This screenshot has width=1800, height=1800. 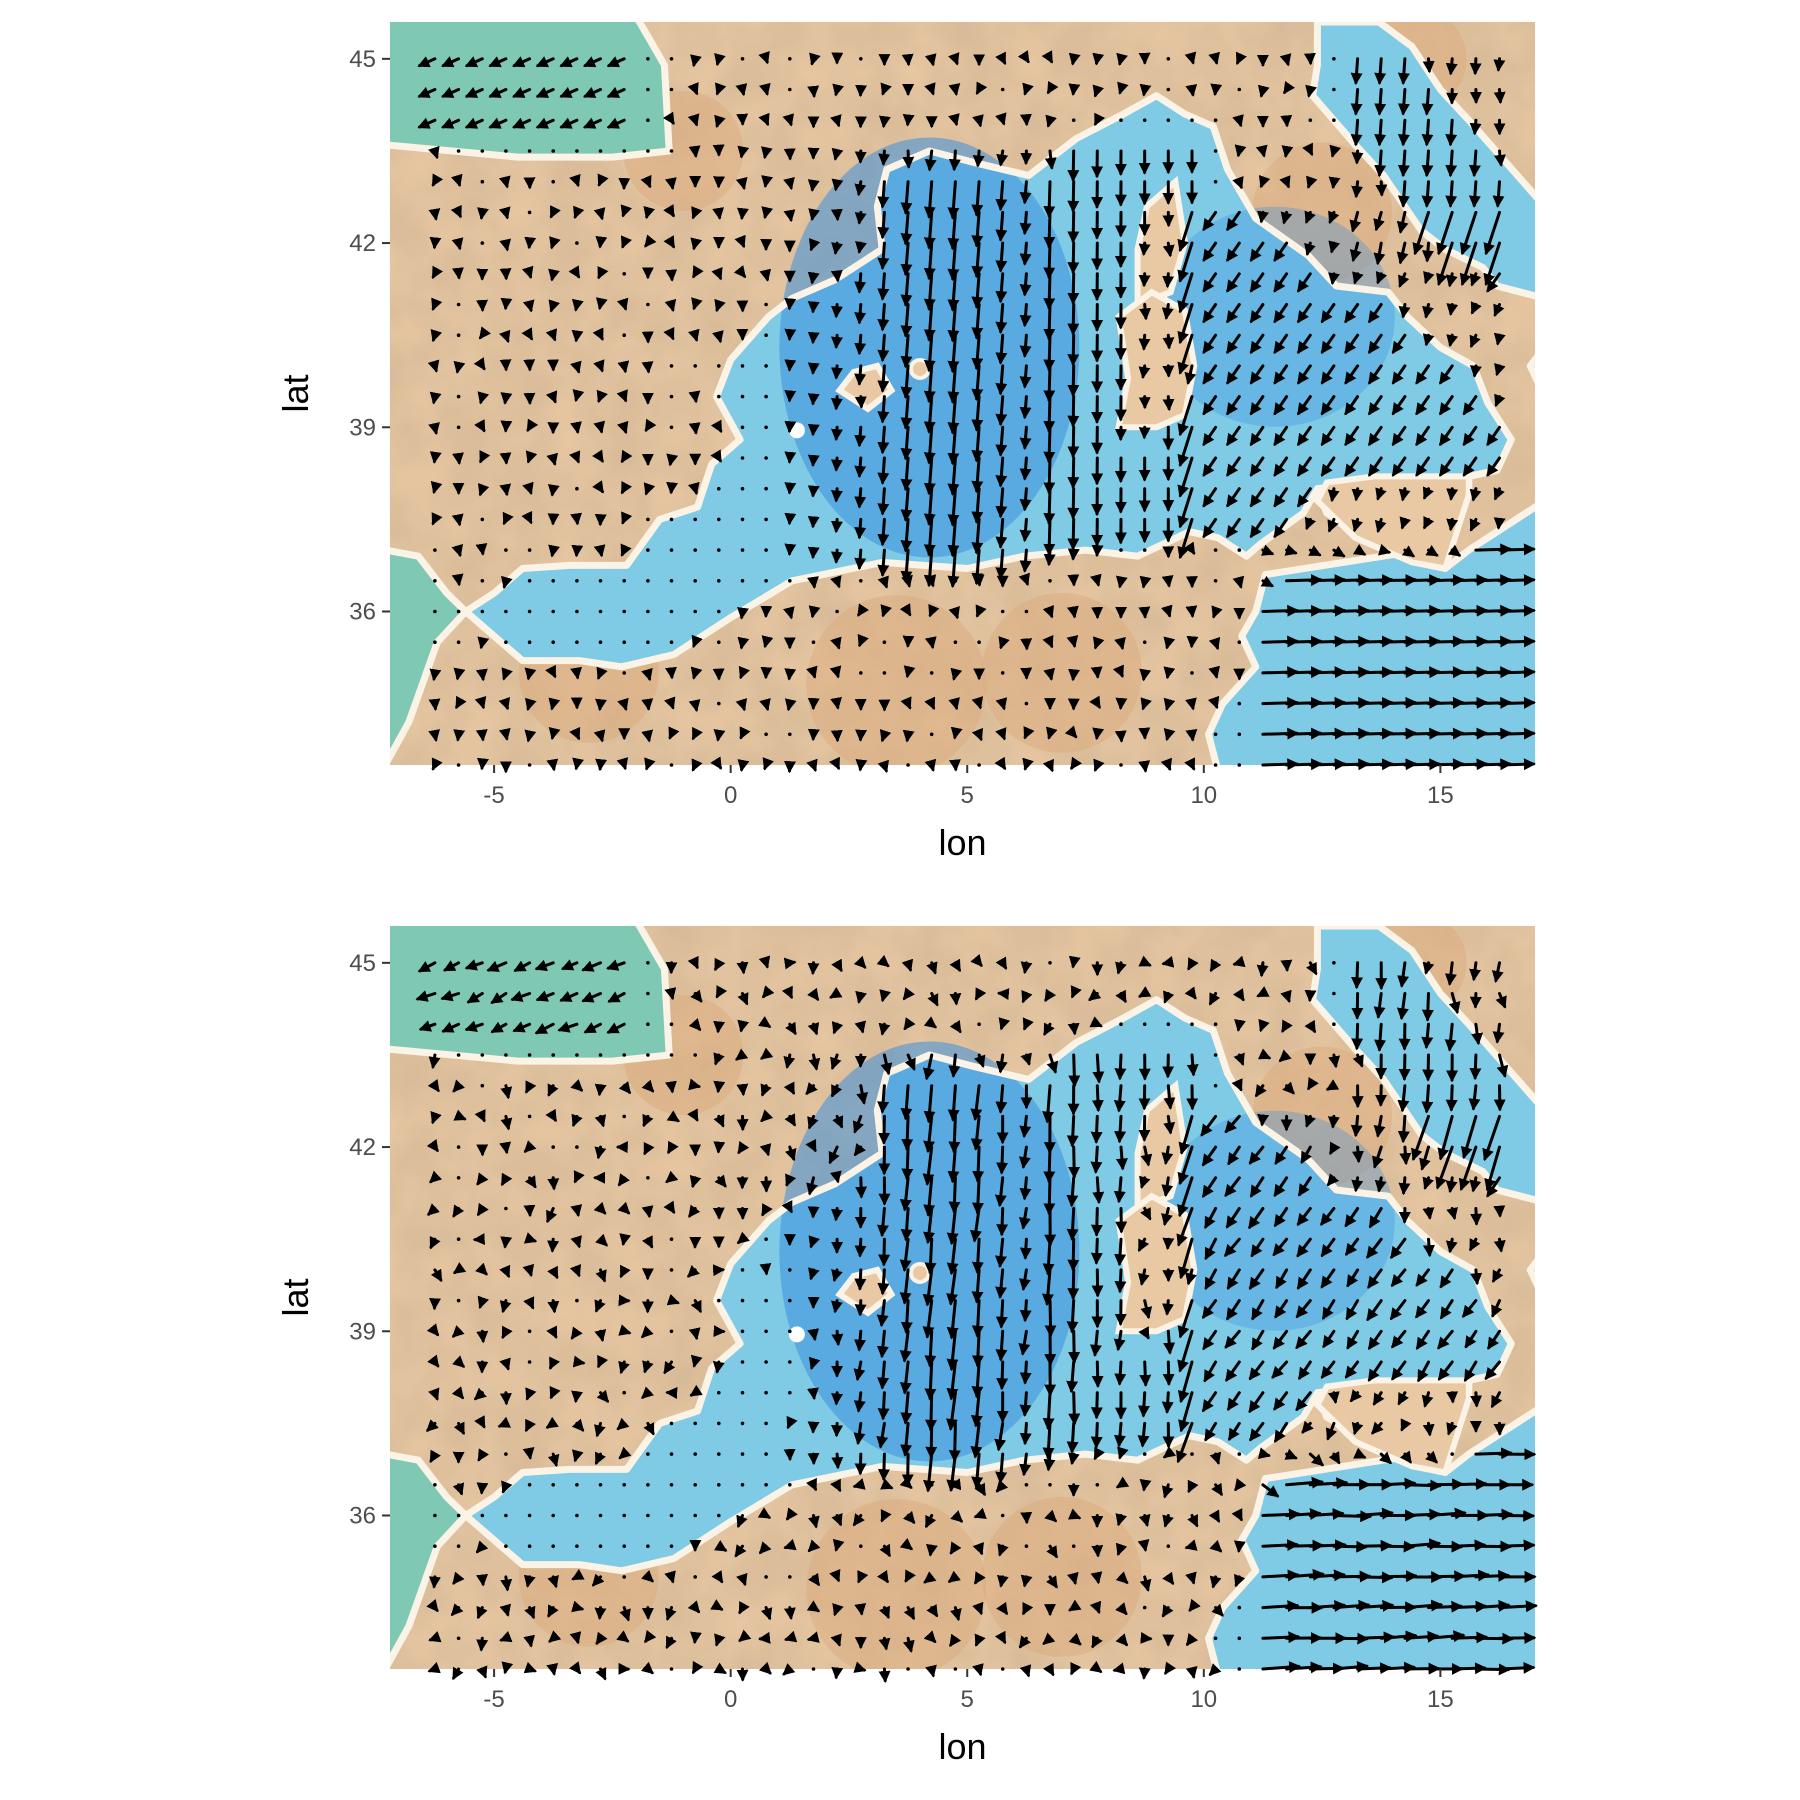 I want to click on x-tick-label: 10, so click(x=1203, y=1699).